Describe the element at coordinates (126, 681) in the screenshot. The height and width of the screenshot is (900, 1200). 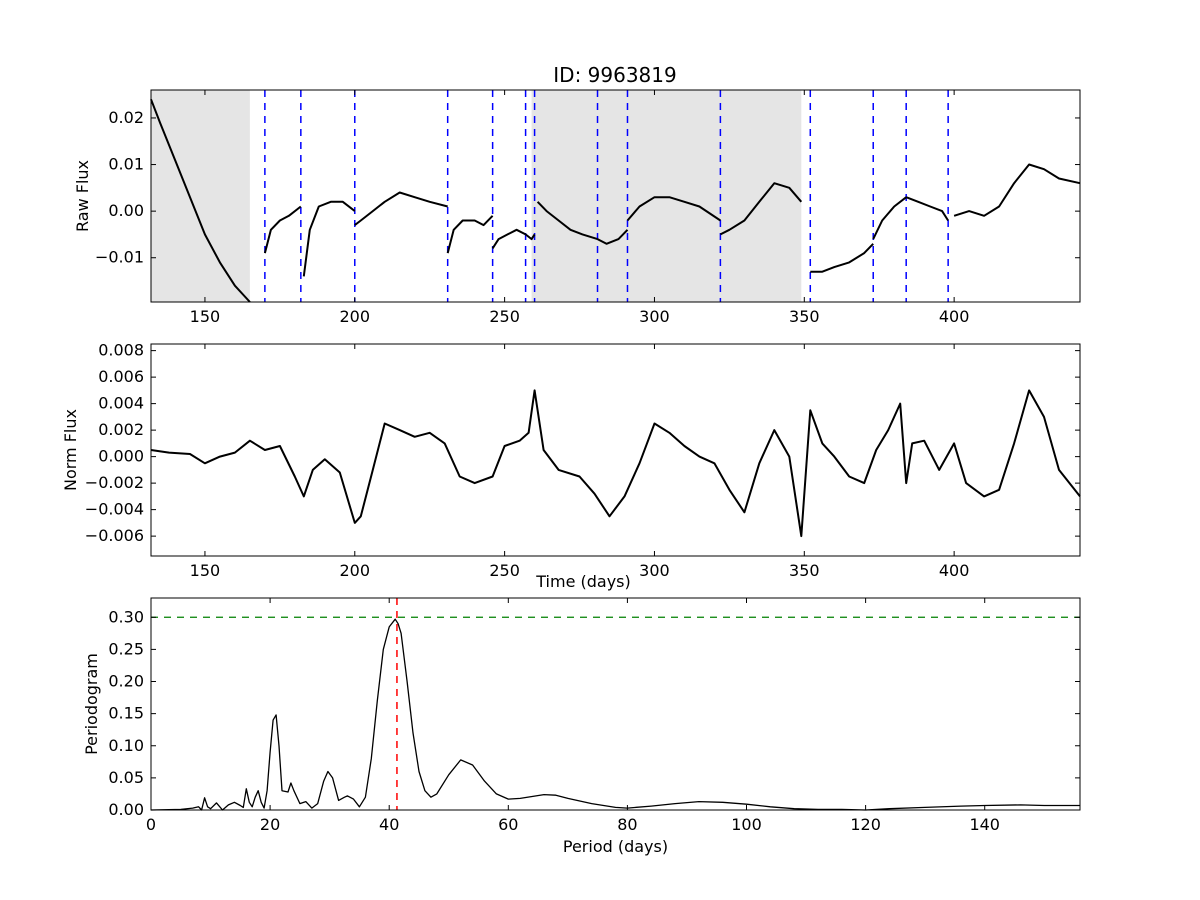
I see `y-tick-label: 0.20` at that location.